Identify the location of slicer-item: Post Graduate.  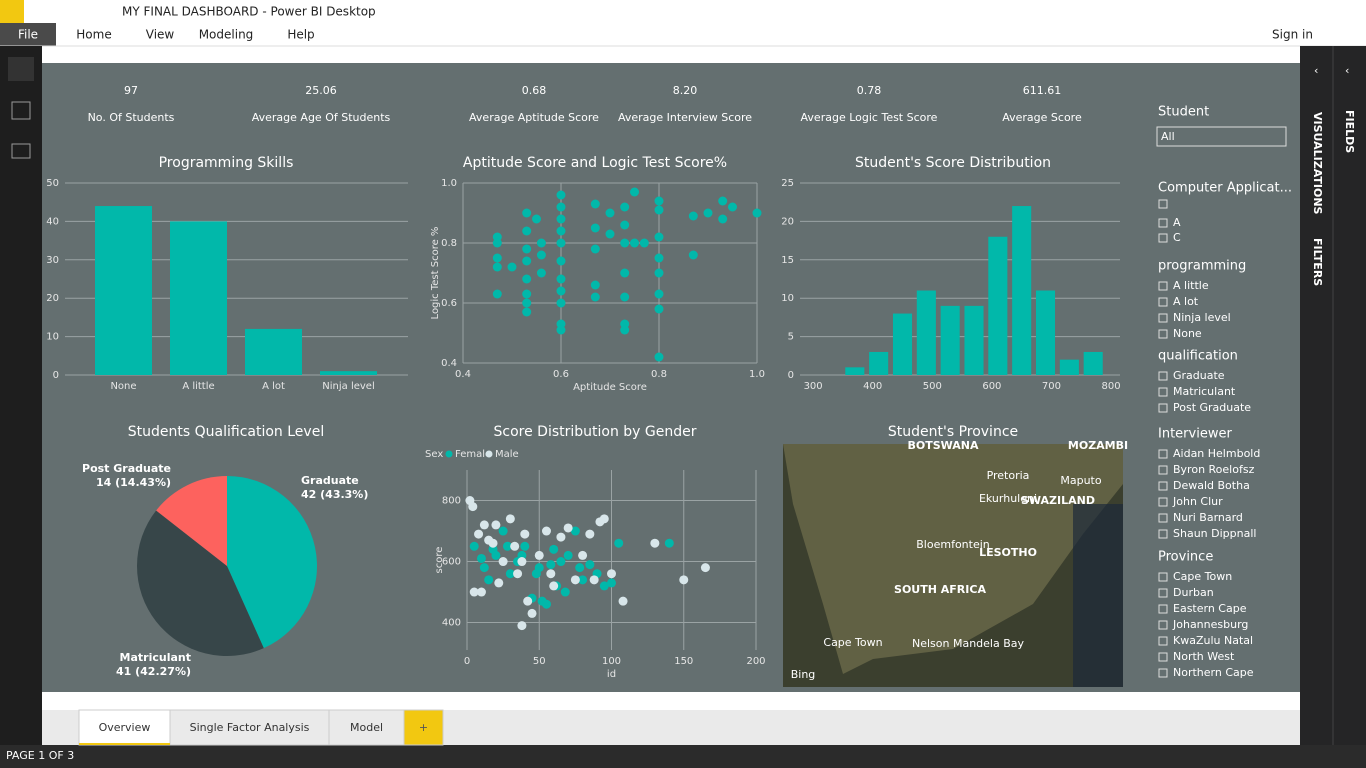
(1212, 407).